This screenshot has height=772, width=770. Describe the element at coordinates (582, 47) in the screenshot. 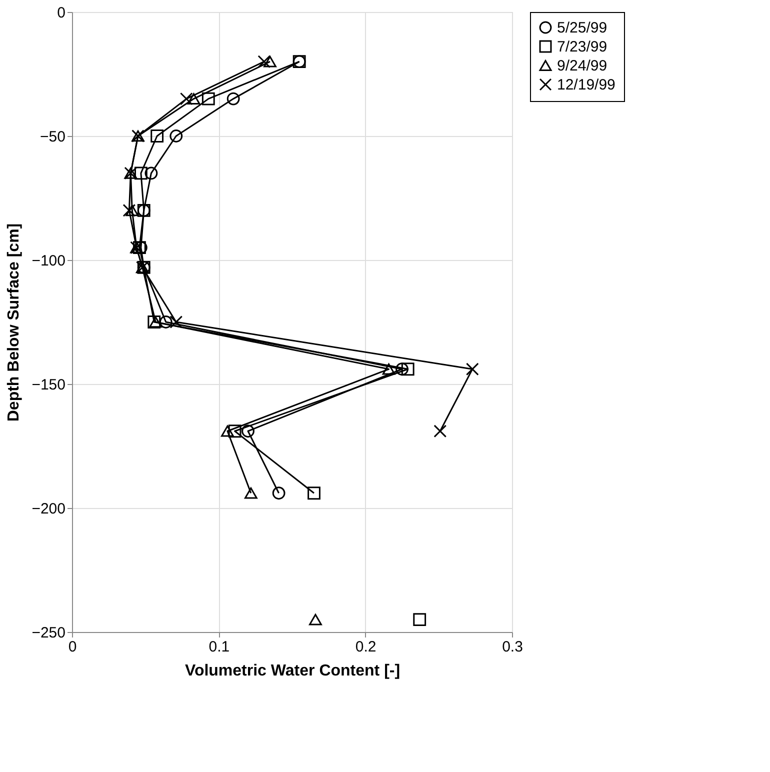

I see `legend-label: 7/23/99` at that location.